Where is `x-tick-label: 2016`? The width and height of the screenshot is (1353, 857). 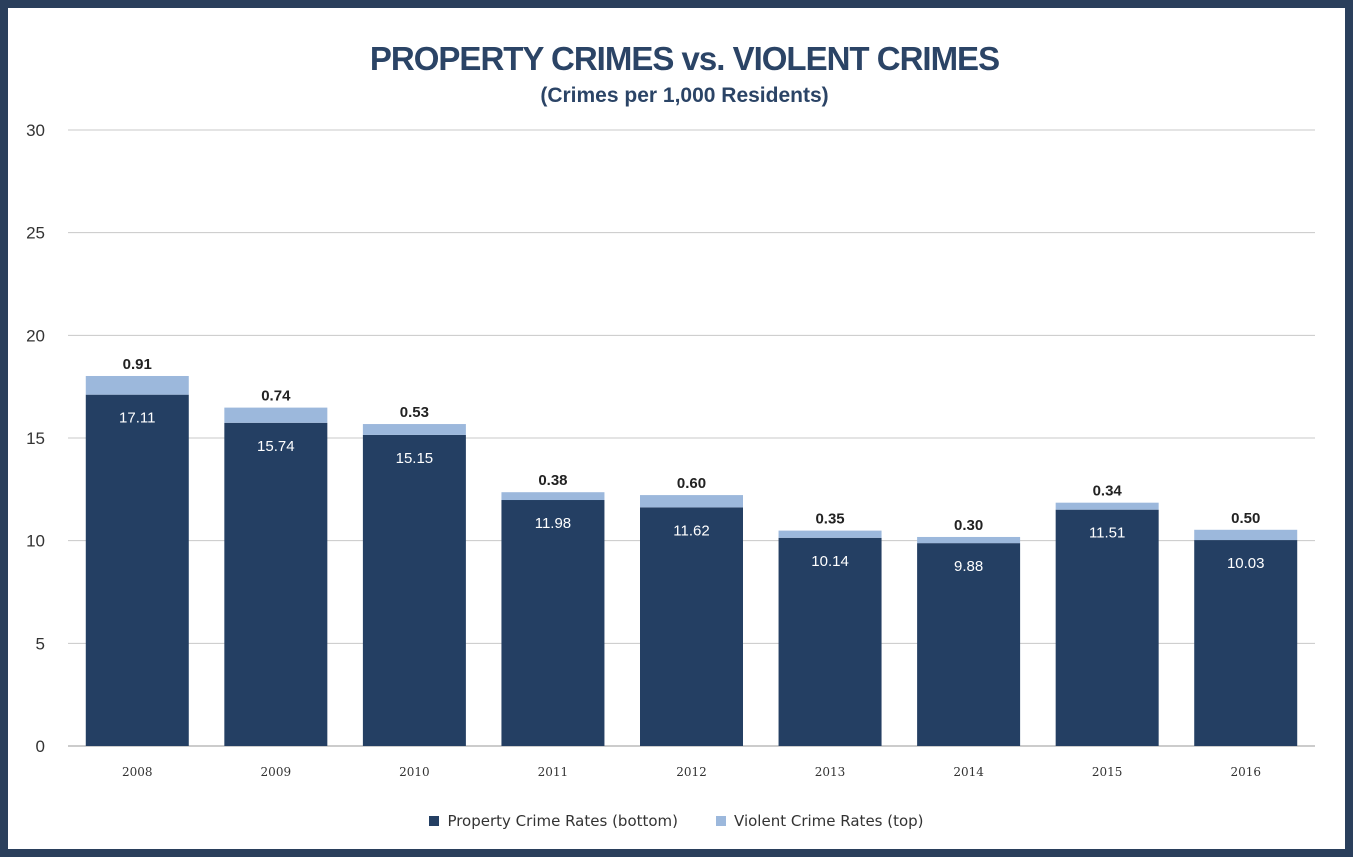
x-tick-label: 2016 is located at coordinates (1245, 772).